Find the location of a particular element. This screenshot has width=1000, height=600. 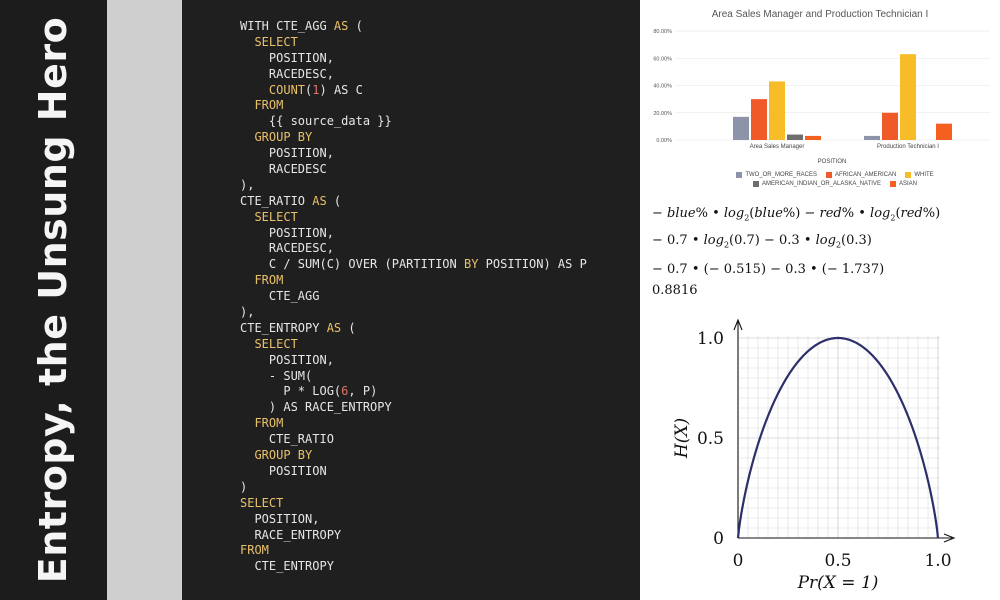

legend-label: ASIAN is located at coordinates (907, 183).